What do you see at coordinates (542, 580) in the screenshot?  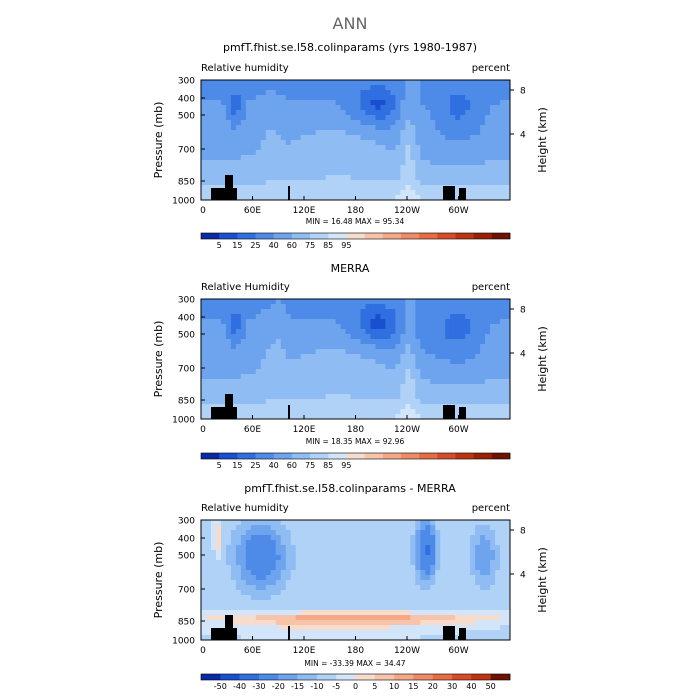 I see `y2-axis-label: Height (km)` at bounding box center [542, 580].